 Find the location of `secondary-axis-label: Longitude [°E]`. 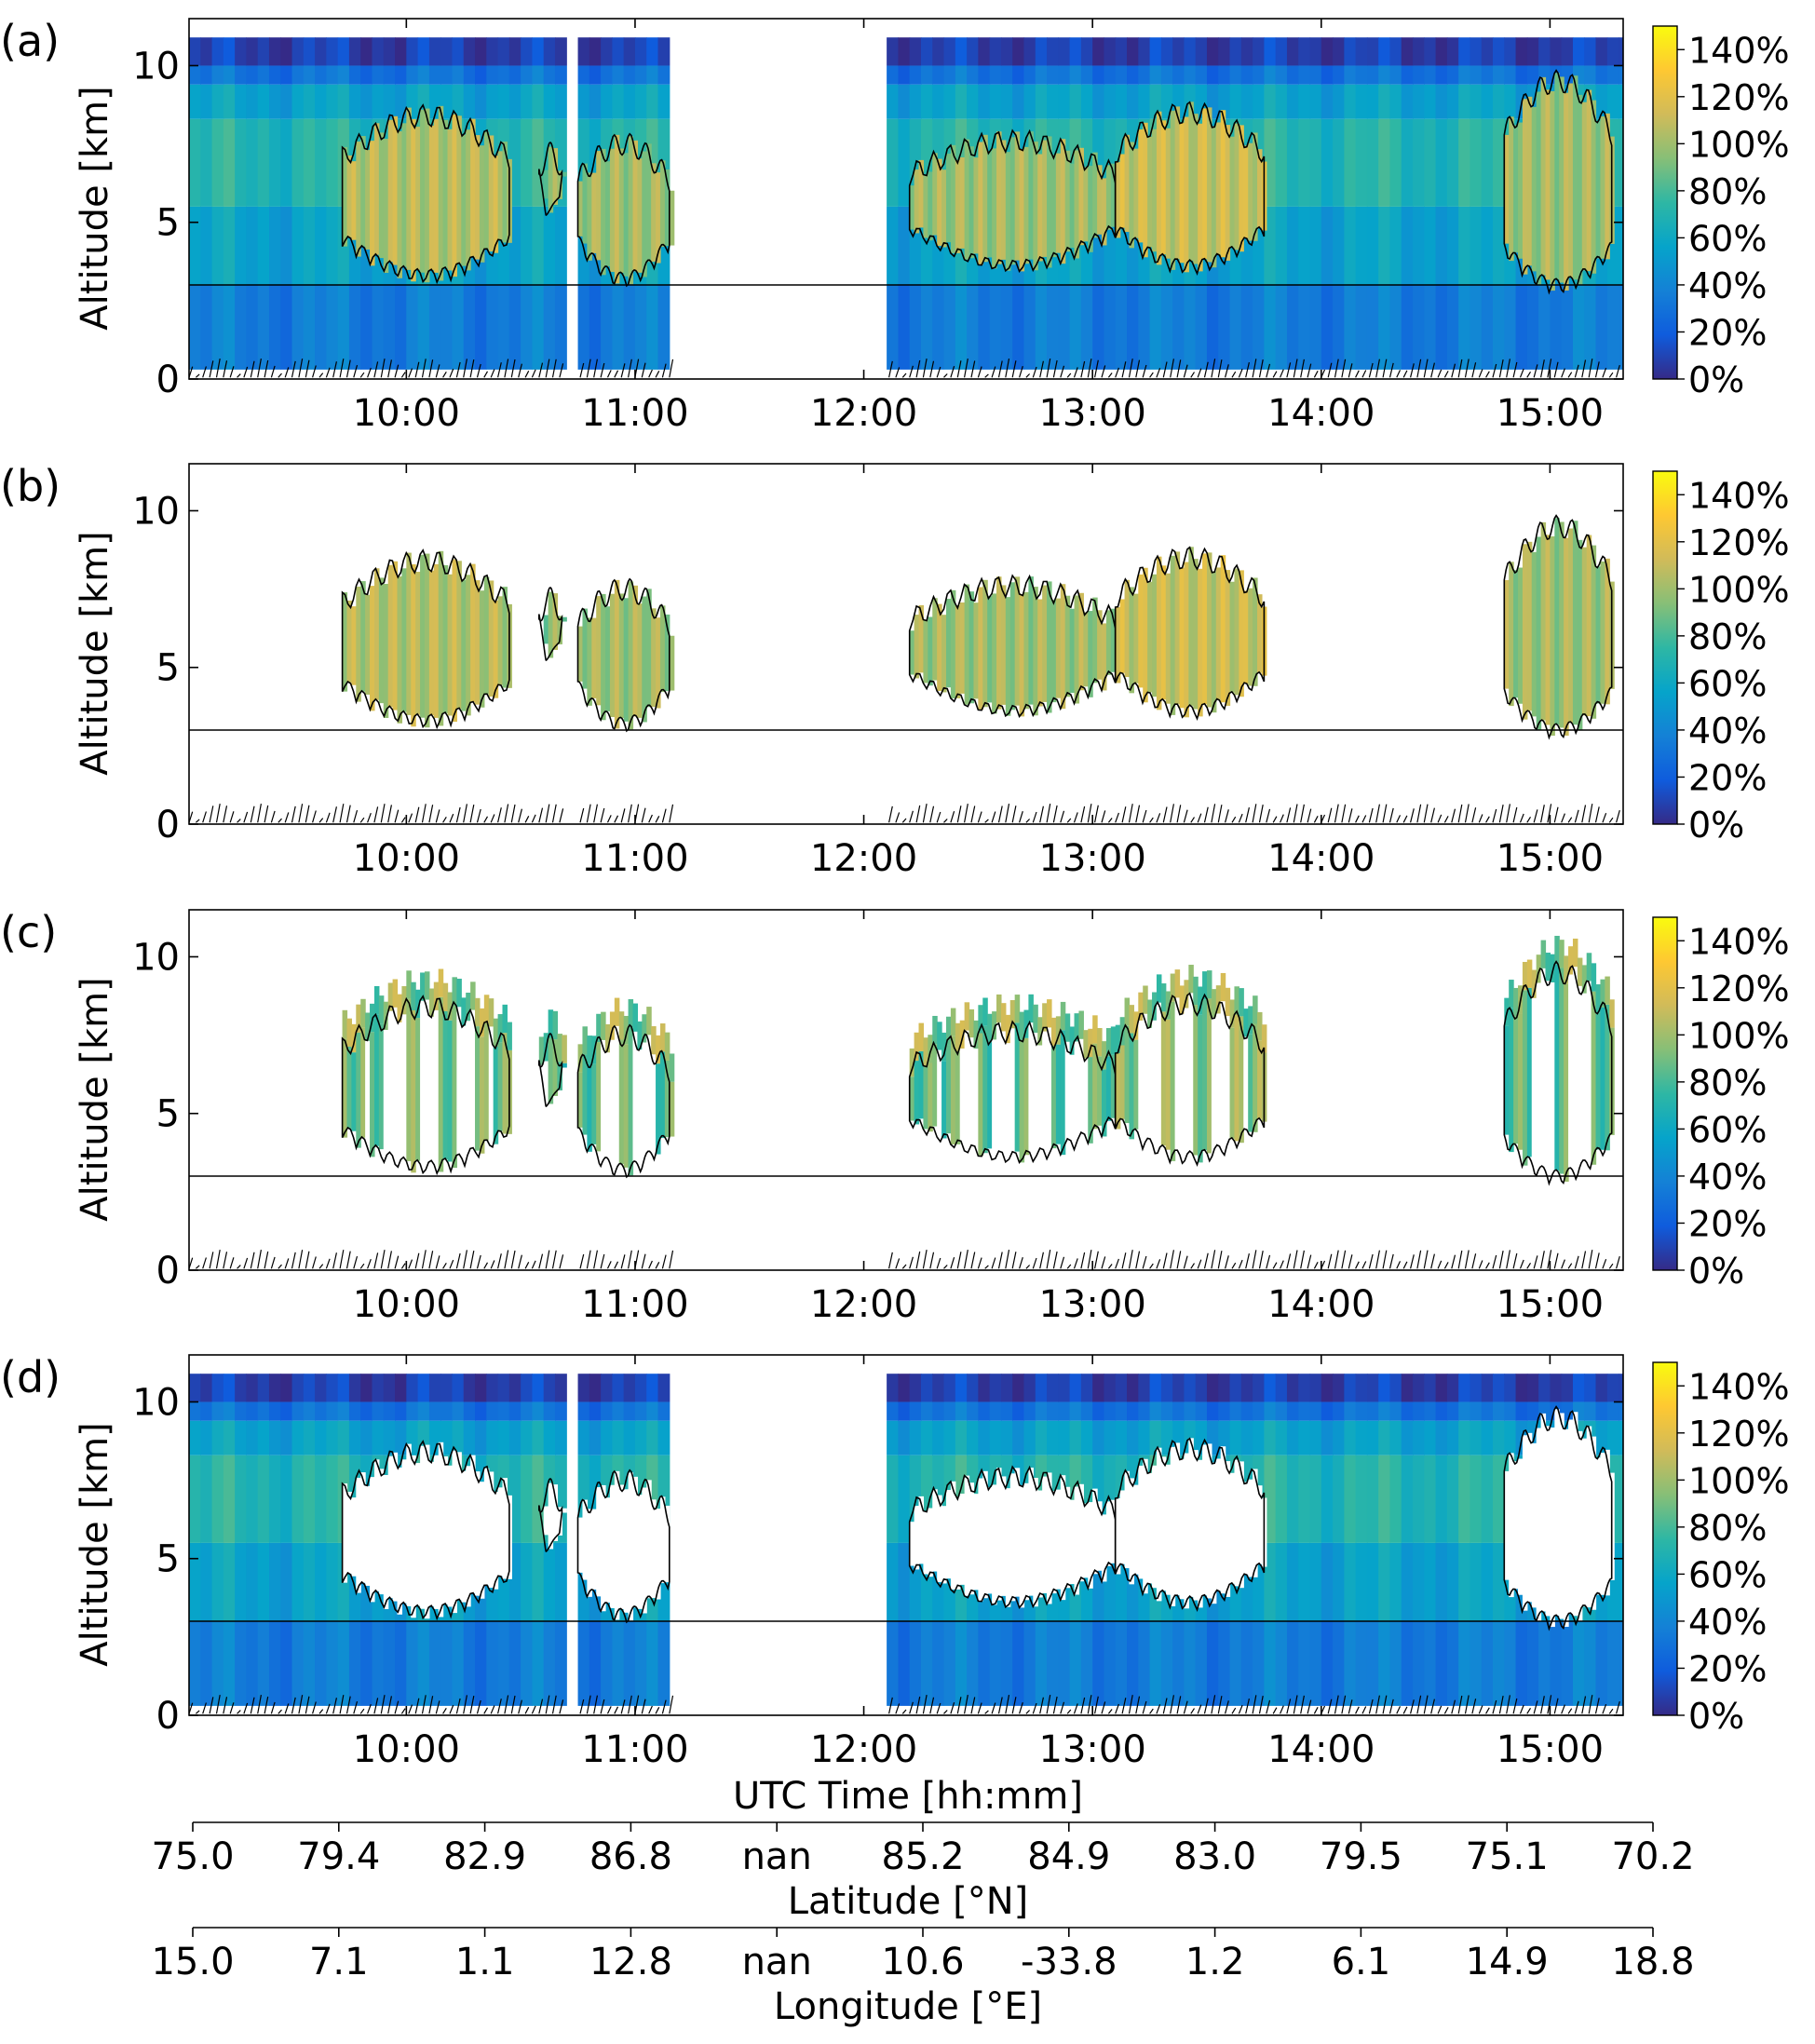

secondary-axis-label: Longitude [°E] is located at coordinates (908, 2006).